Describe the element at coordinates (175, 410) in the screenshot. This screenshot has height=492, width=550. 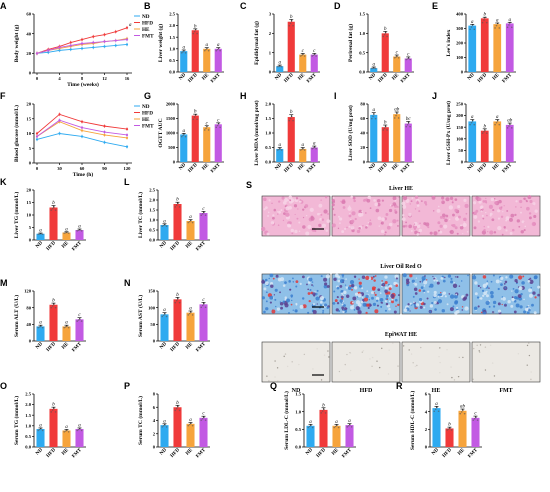
I see `data-point-P` at that location.